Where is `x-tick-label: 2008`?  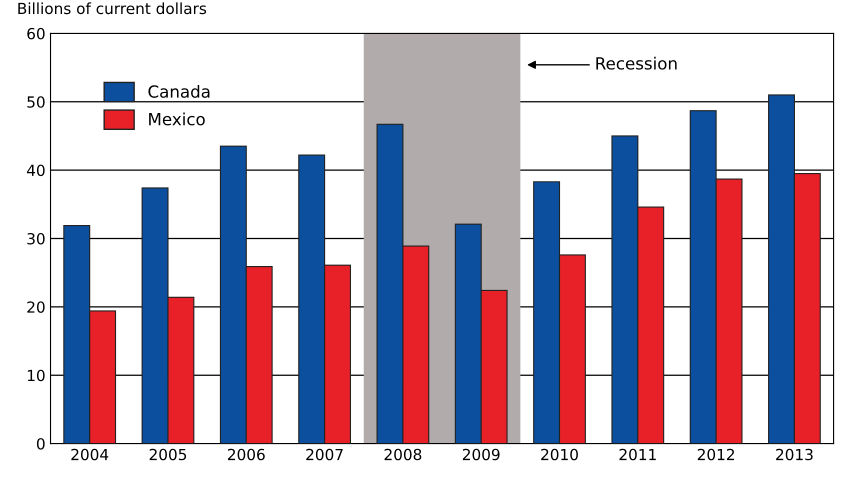
x-tick-label: 2008 is located at coordinates (403, 454).